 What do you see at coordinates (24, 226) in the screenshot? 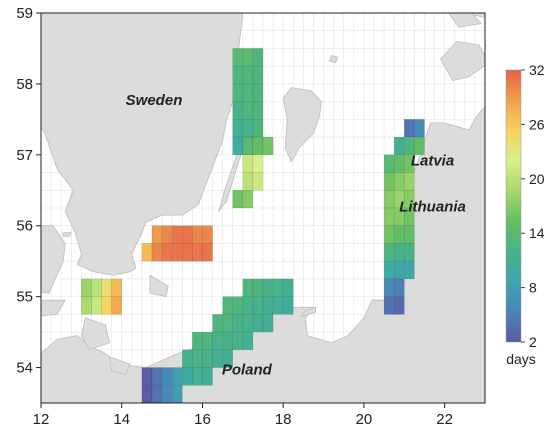
I see `y-tick-label: 56` at bounding box center [24, 226].